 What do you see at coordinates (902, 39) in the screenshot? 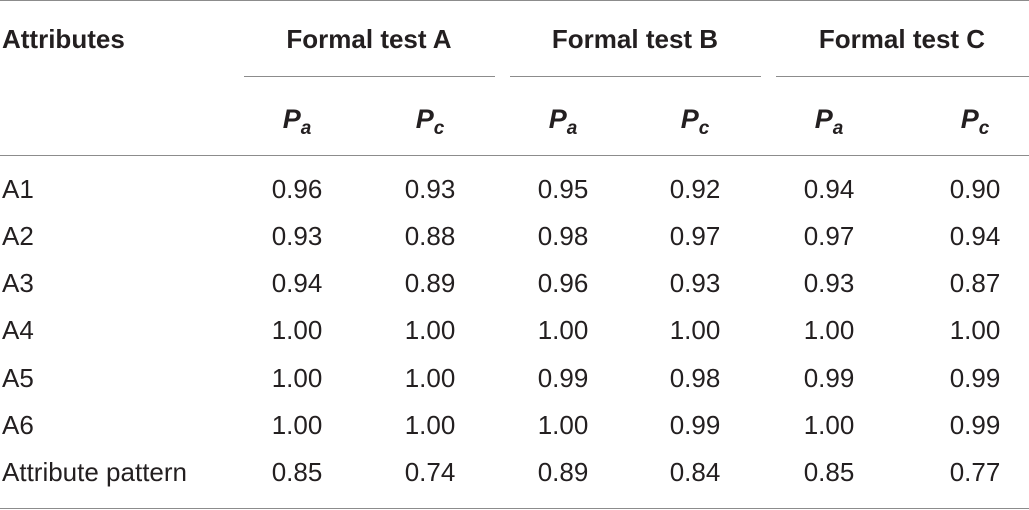
I see `header-formal-test-c: Formal test C` at bounding box center [902, 39].